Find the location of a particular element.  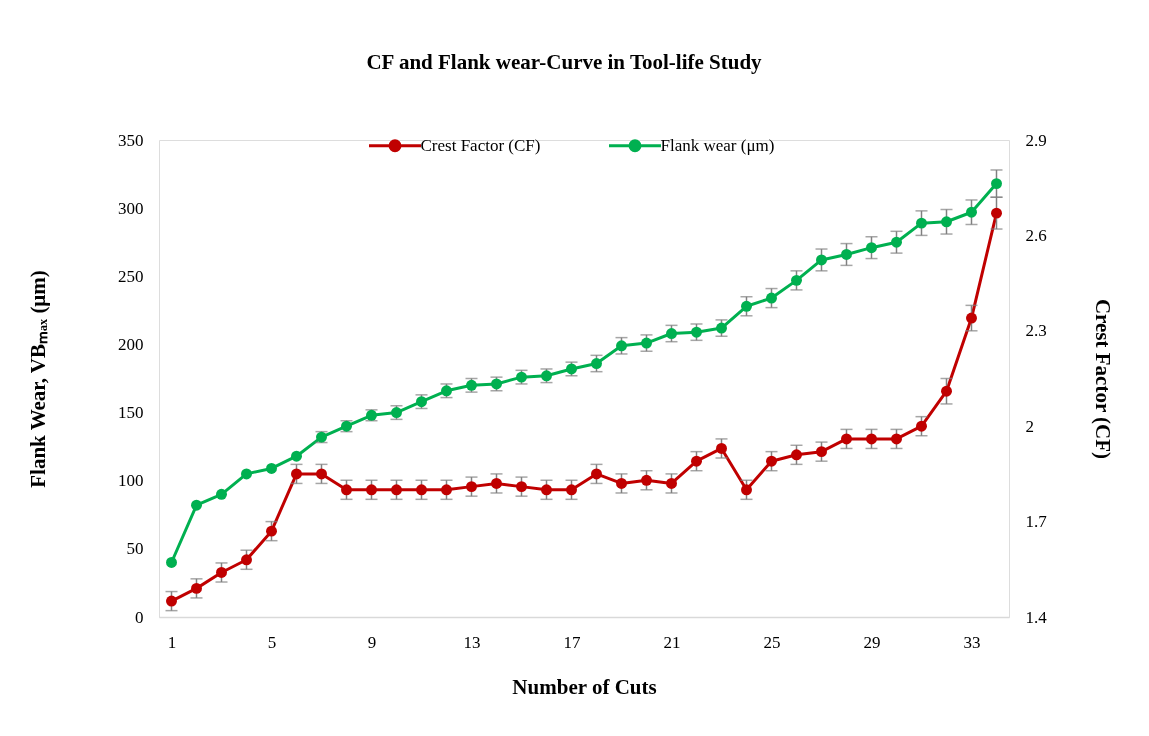

y-tick-label: 350 is located at coordinates (131, 140).